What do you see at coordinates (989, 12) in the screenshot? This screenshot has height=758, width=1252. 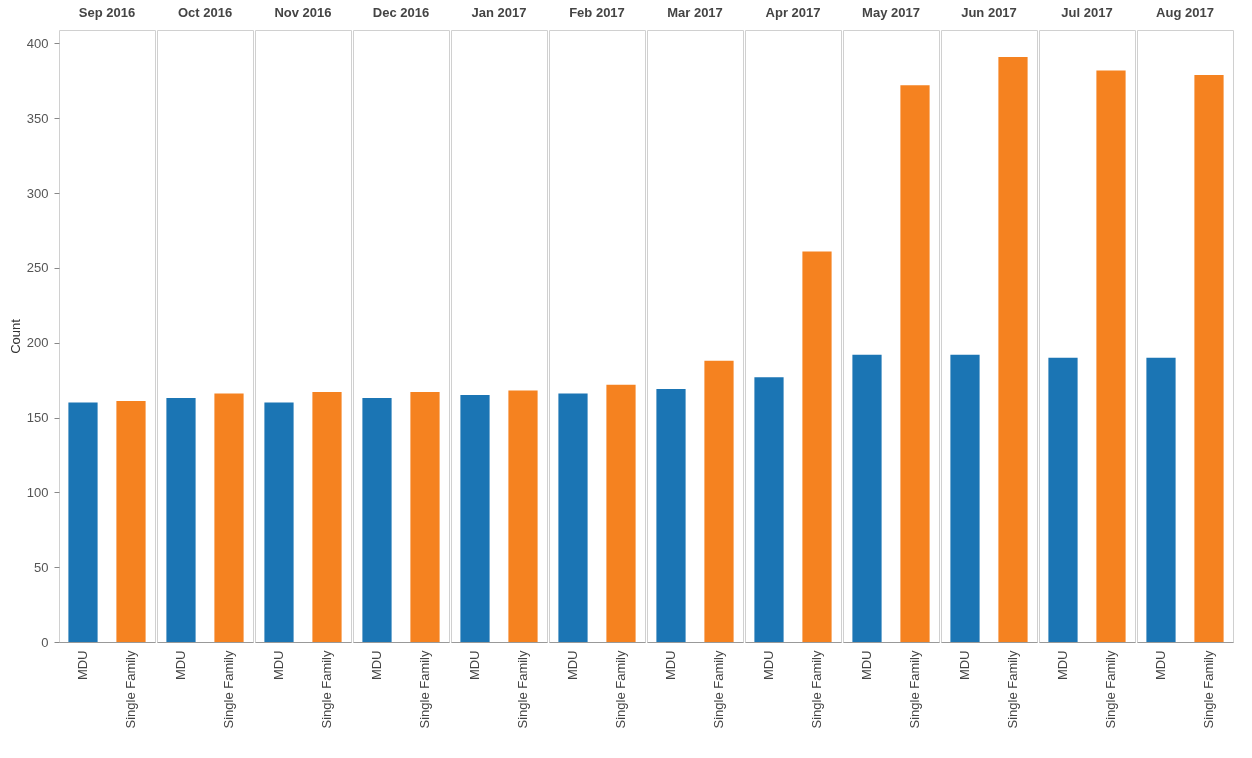 I see `chart-title: Jun 2017` at bounding box center [989, 12].